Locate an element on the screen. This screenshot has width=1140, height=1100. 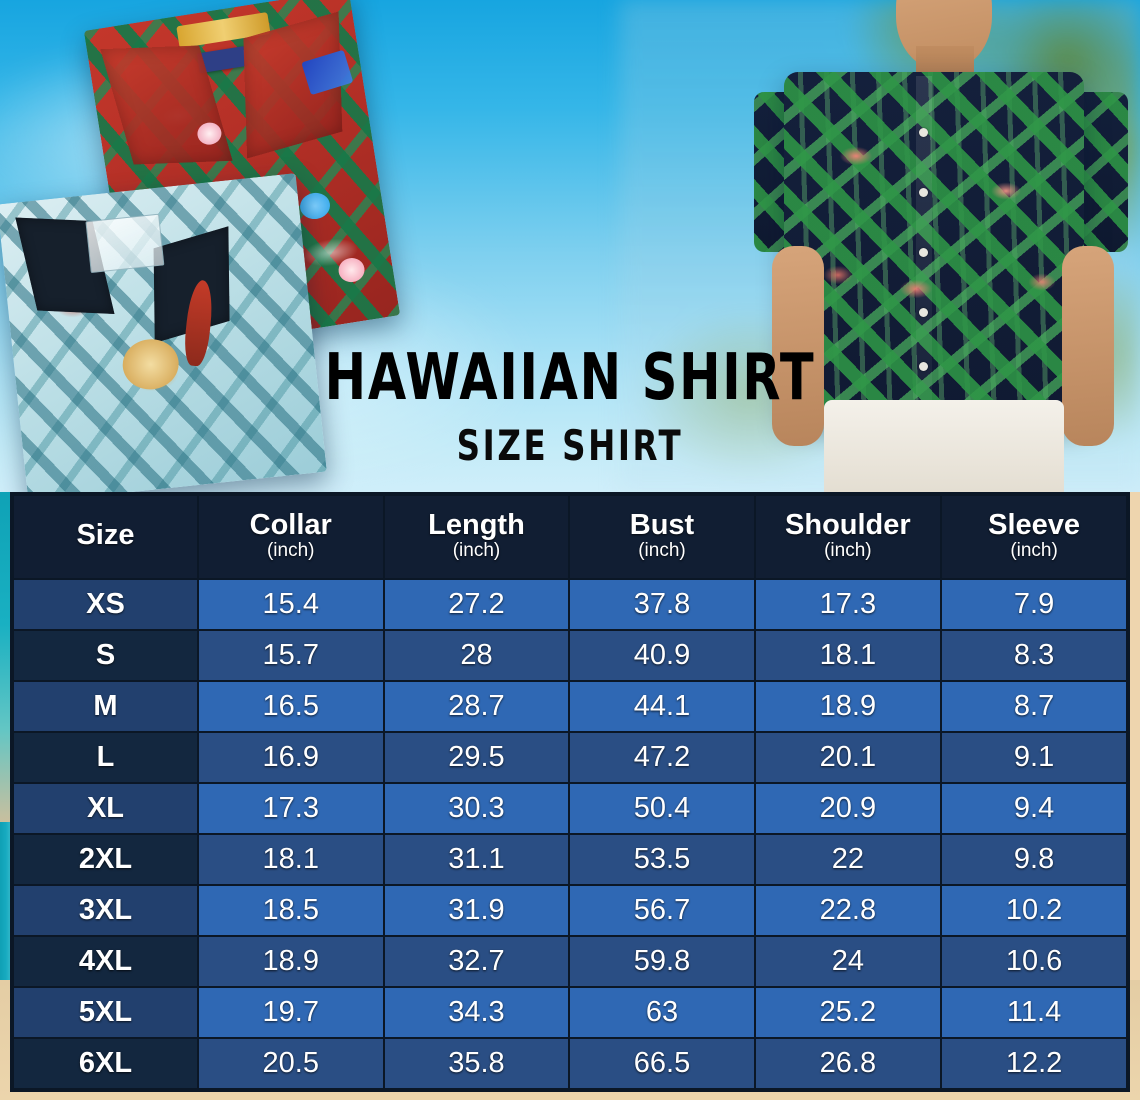
cell-sleeve: 10.2 is located at coordinates (1034, 910).